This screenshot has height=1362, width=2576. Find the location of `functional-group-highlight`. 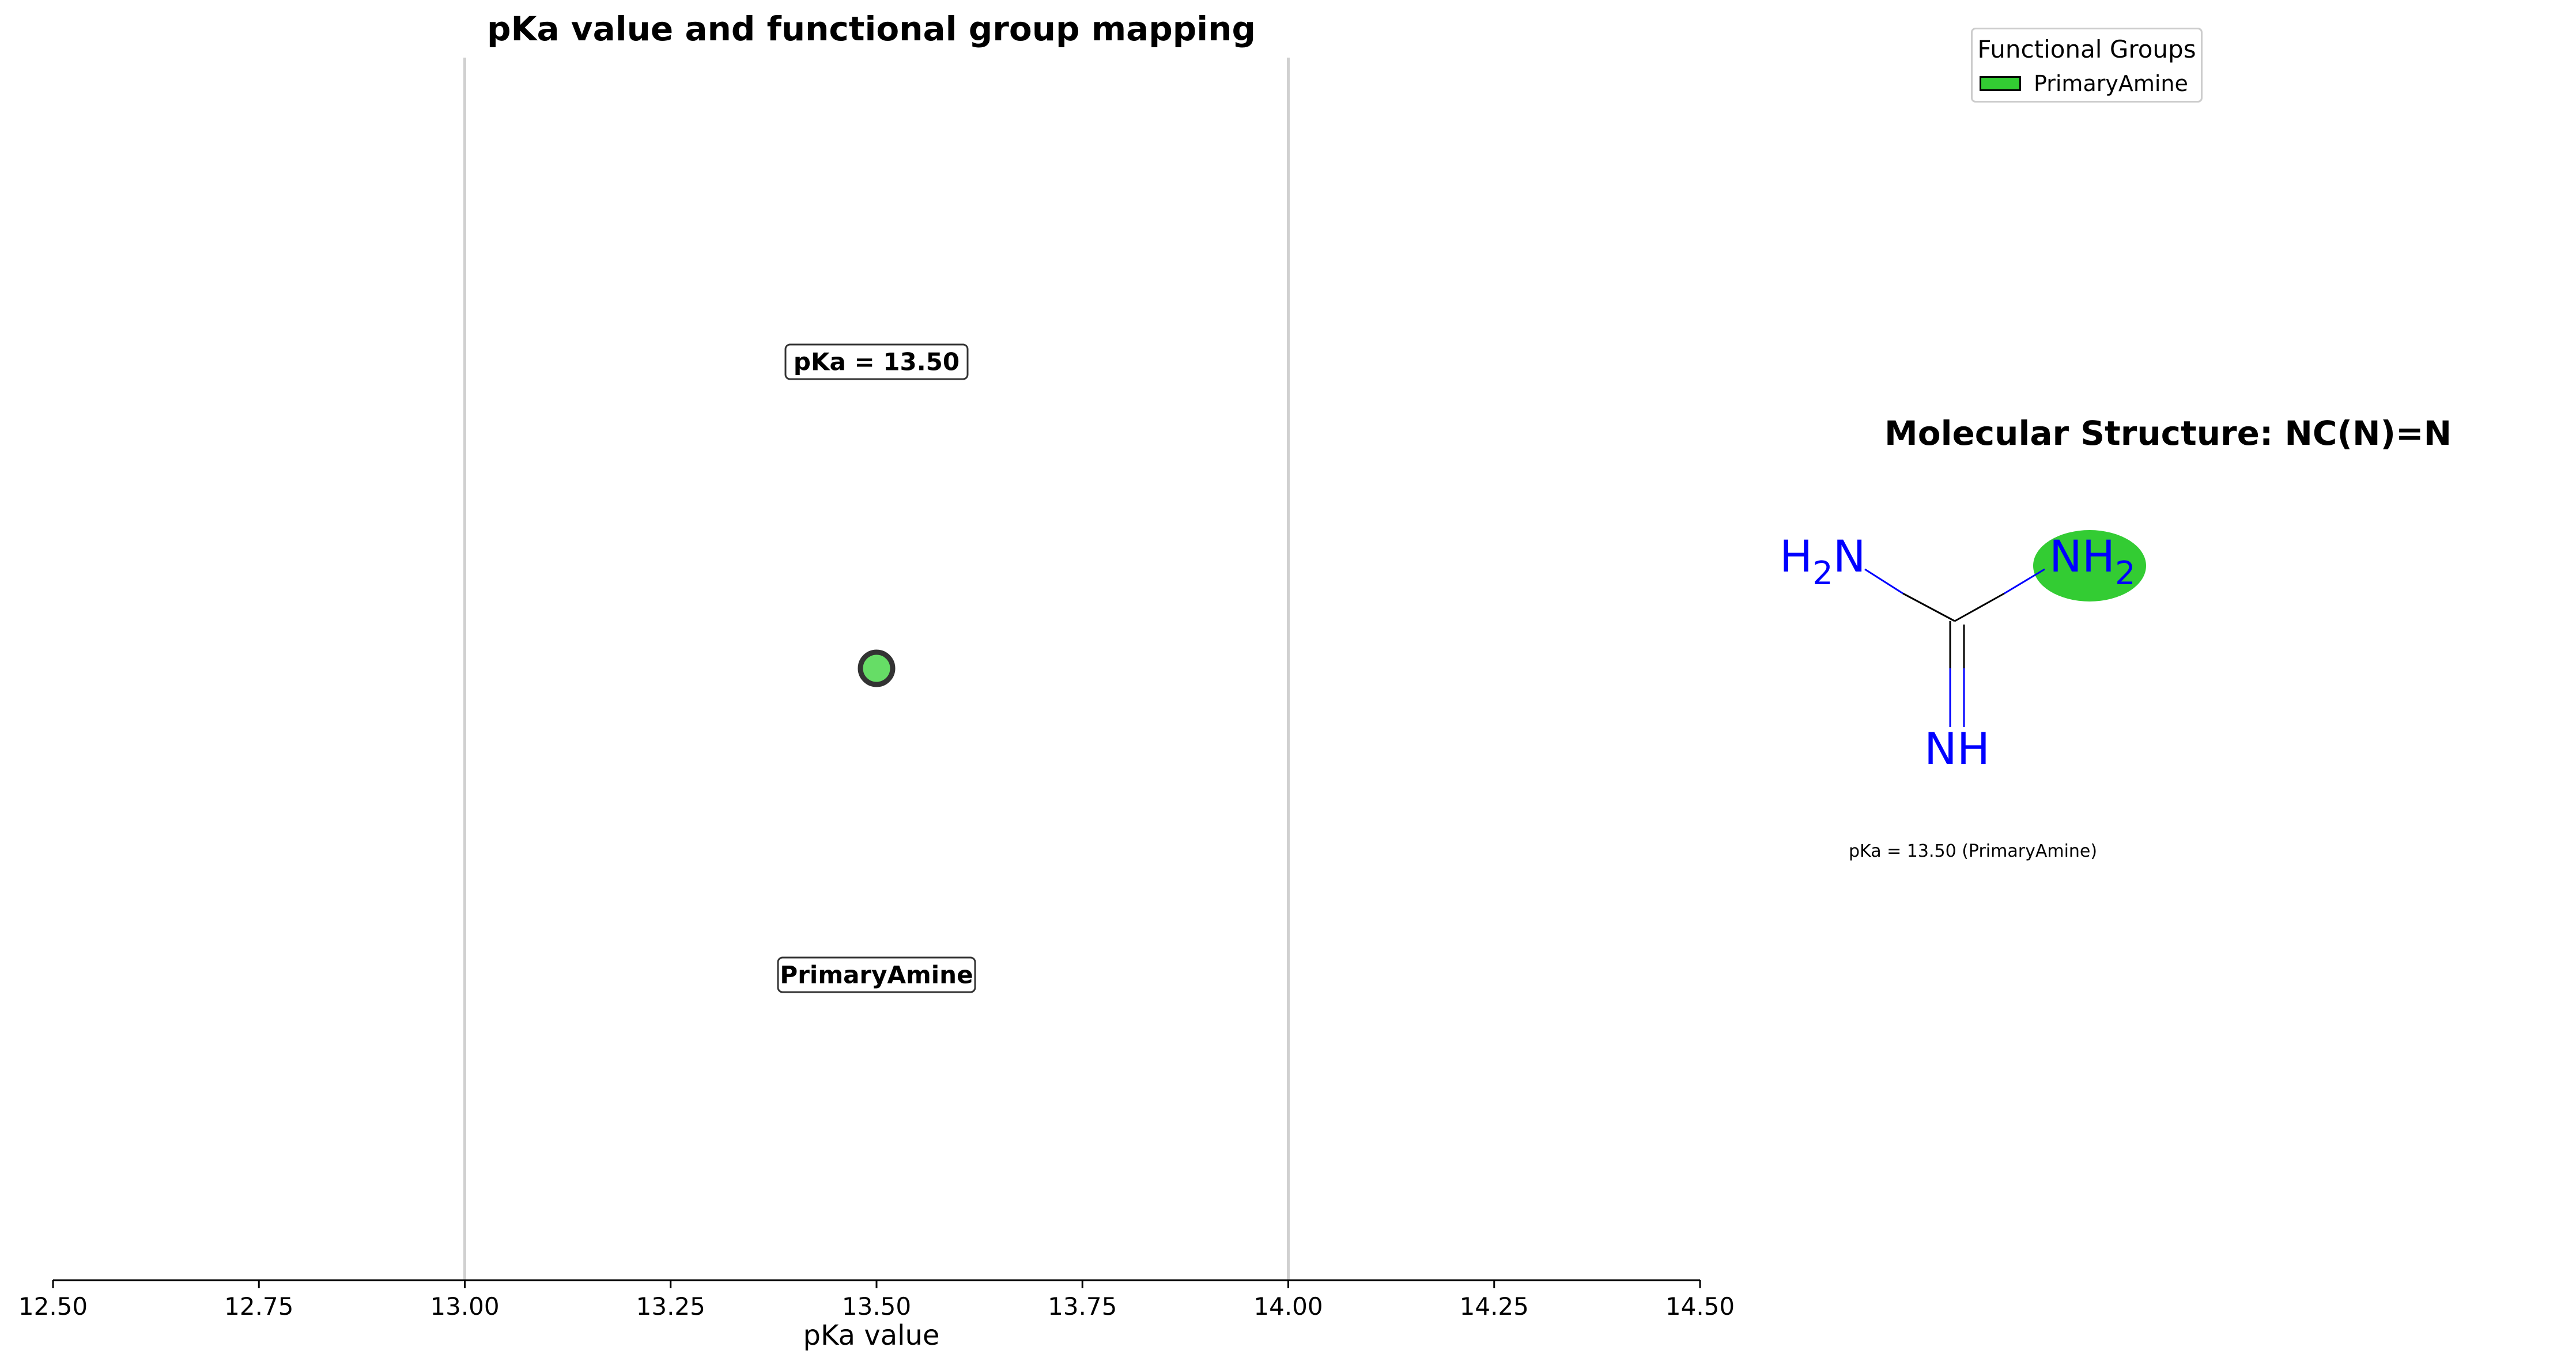

functional-group-highlight is located at coordinates (2089, 565).